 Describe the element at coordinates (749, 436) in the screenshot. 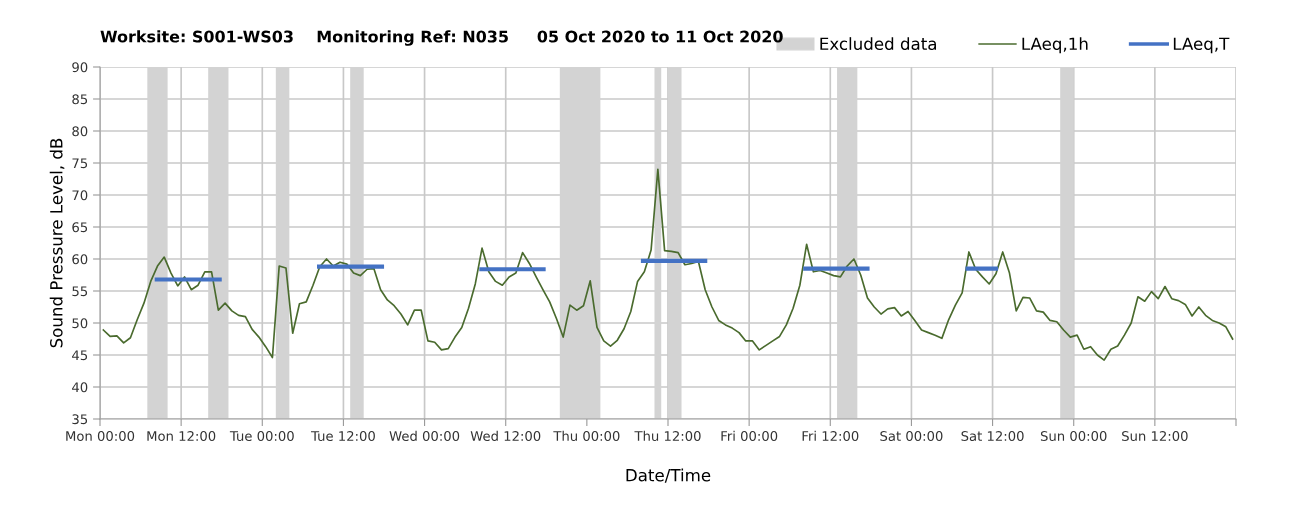

I see `x-tick-label: Fri 00:00` at that location.